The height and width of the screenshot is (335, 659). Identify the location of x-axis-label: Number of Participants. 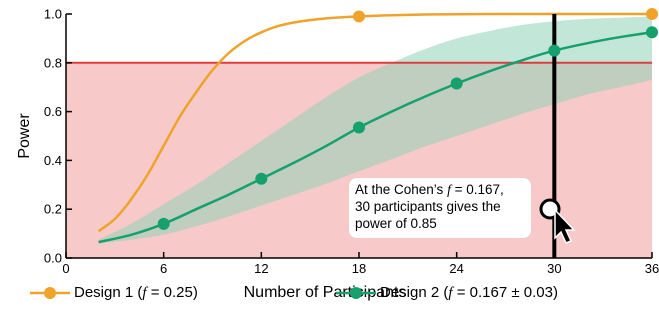
(325, 292).